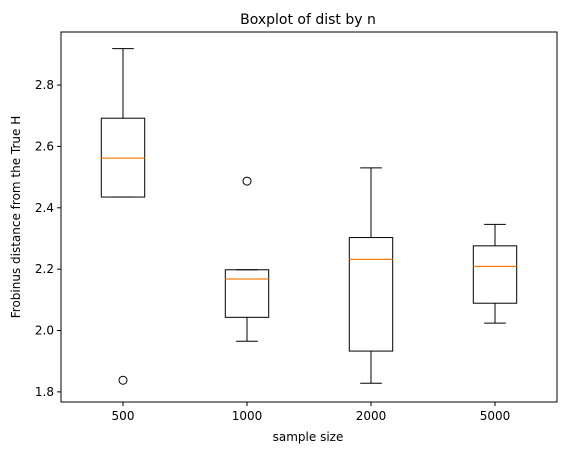 This screenshot has width=567, height=455. What do you see at coordinates (308, 20) in the screenshot?
I see `chart-title: Boxplot of dist by n` at bounding box center [308, 20].